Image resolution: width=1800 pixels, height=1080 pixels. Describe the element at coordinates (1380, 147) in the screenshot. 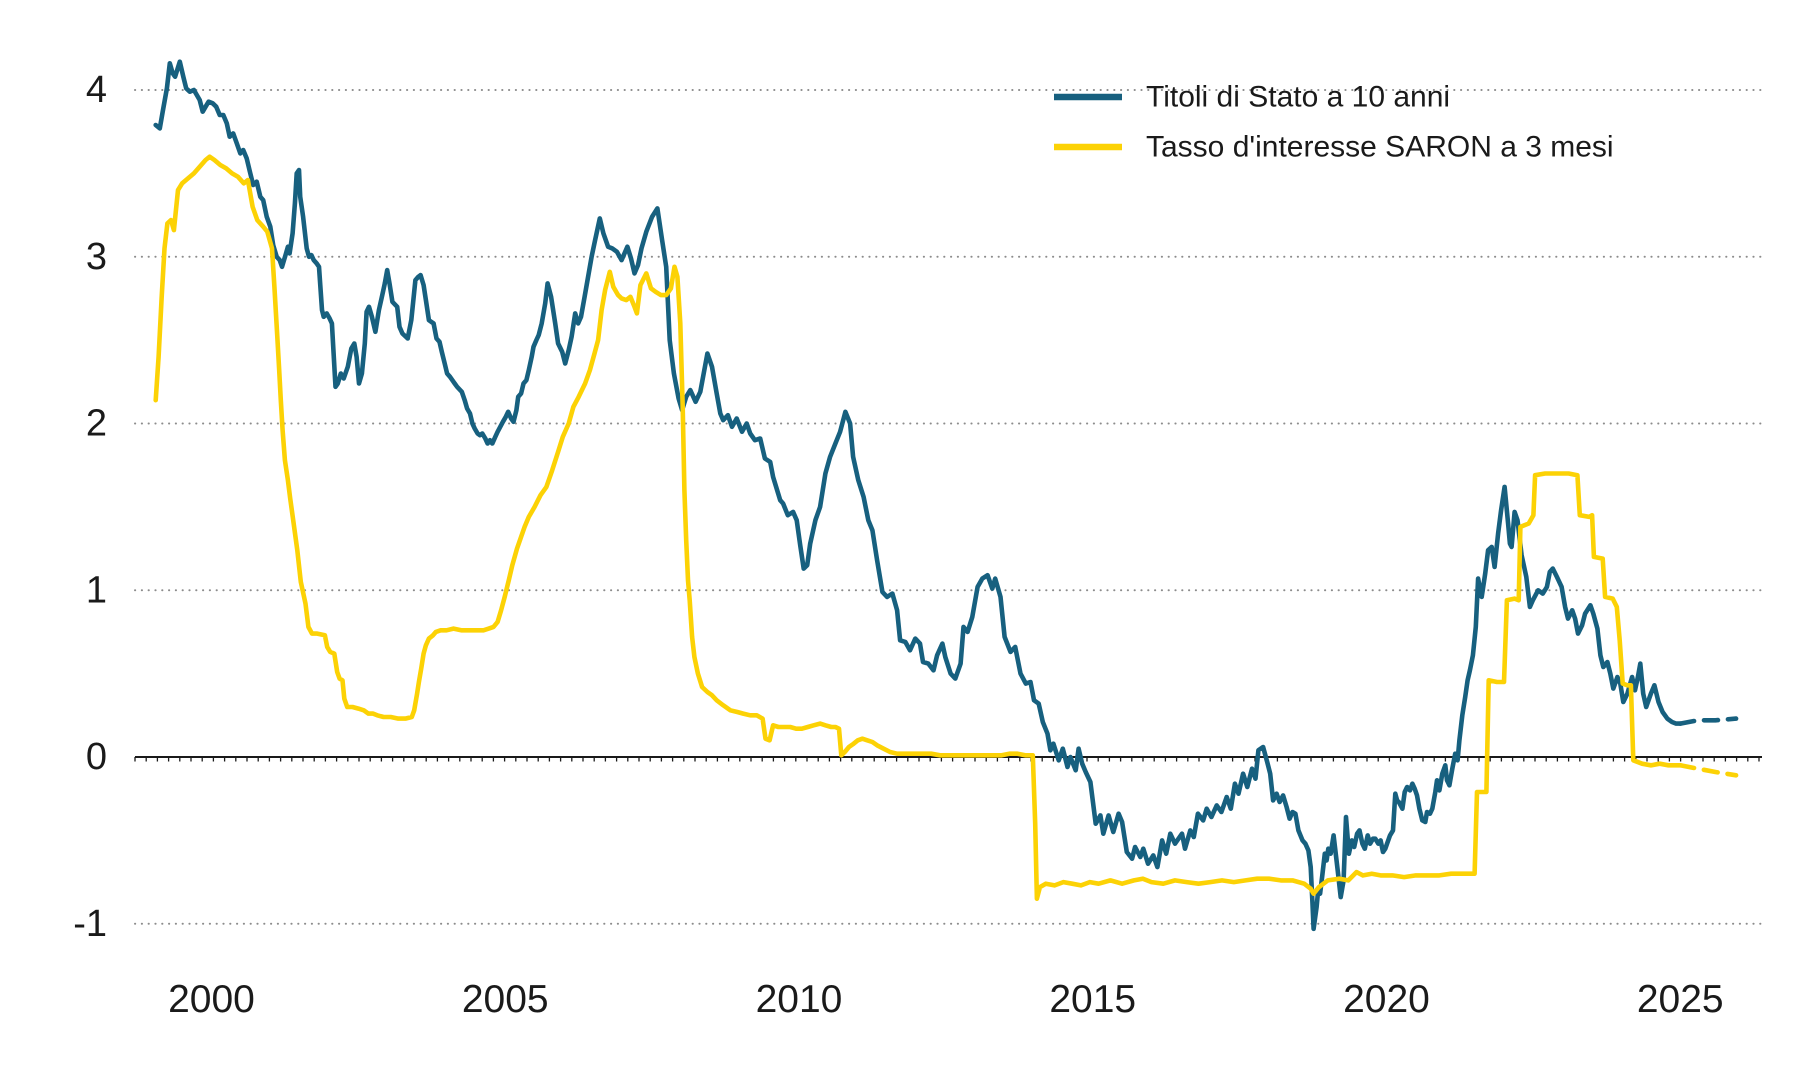

I see `legend-label-saron: Tasso d'interesse SARON a 3 mesi` at that location.